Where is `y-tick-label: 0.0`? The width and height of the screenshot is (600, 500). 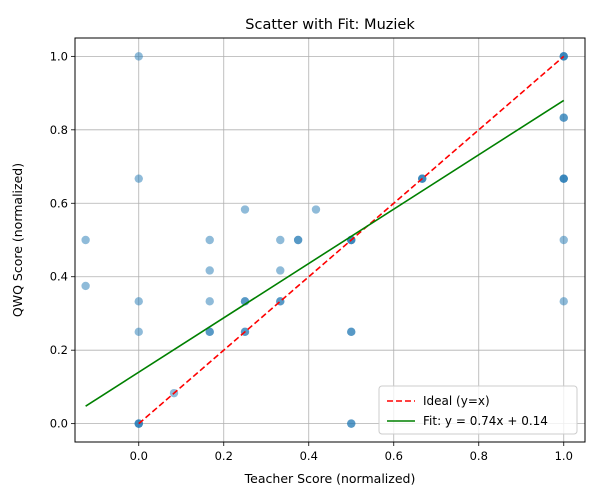
y-tick-label: 0.0 is located at coordinates (59, 424).